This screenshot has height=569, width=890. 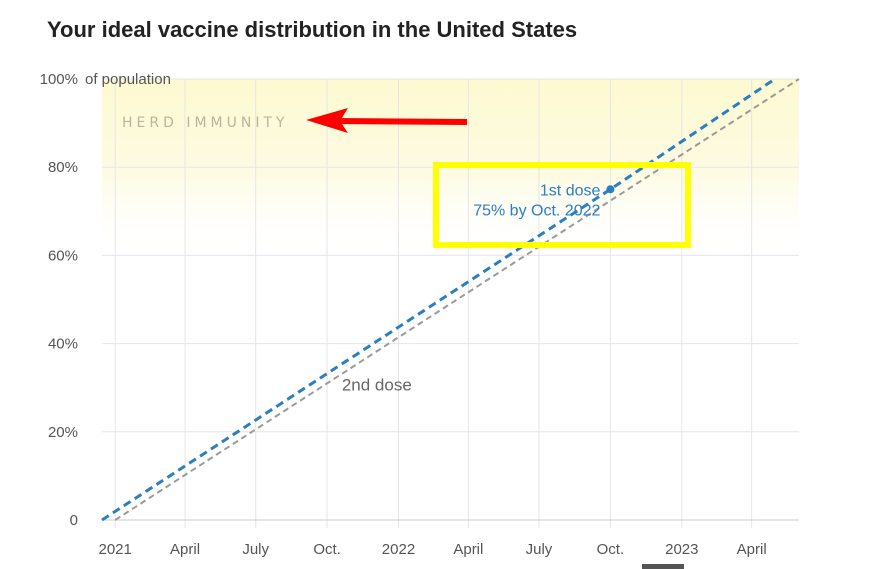 I want to click on y-tick-label: 100%, so click(x=59, y=79).